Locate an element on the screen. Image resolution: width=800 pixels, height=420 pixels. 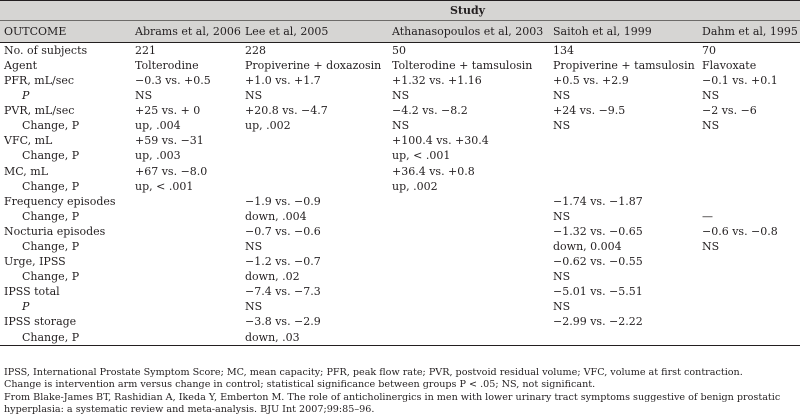
table-row: P NS NS is located at coordinates (400, 307).